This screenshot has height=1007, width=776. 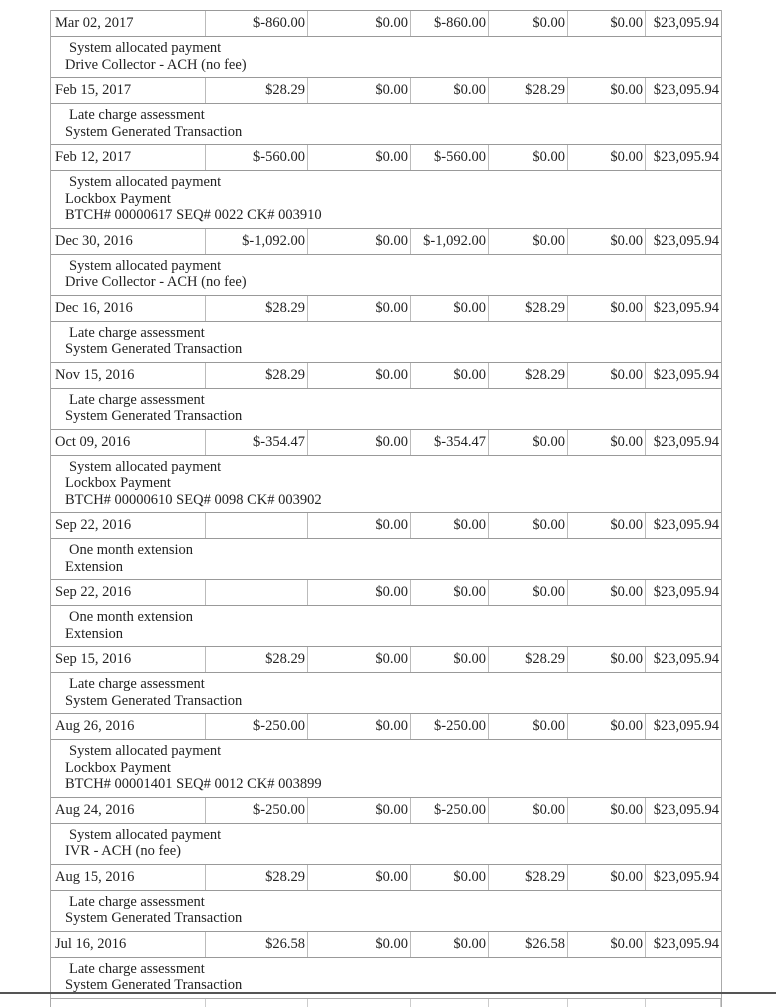 What do you see at coordinates (257, 944) in the screenshot?
I see `cell-amount: $26.58` at bounding box center [257, 944].